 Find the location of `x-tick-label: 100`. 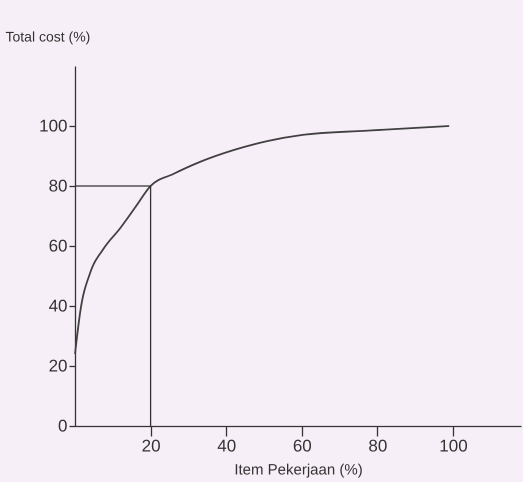

x-tick-label: 100 is located at coordinates (453, 446).